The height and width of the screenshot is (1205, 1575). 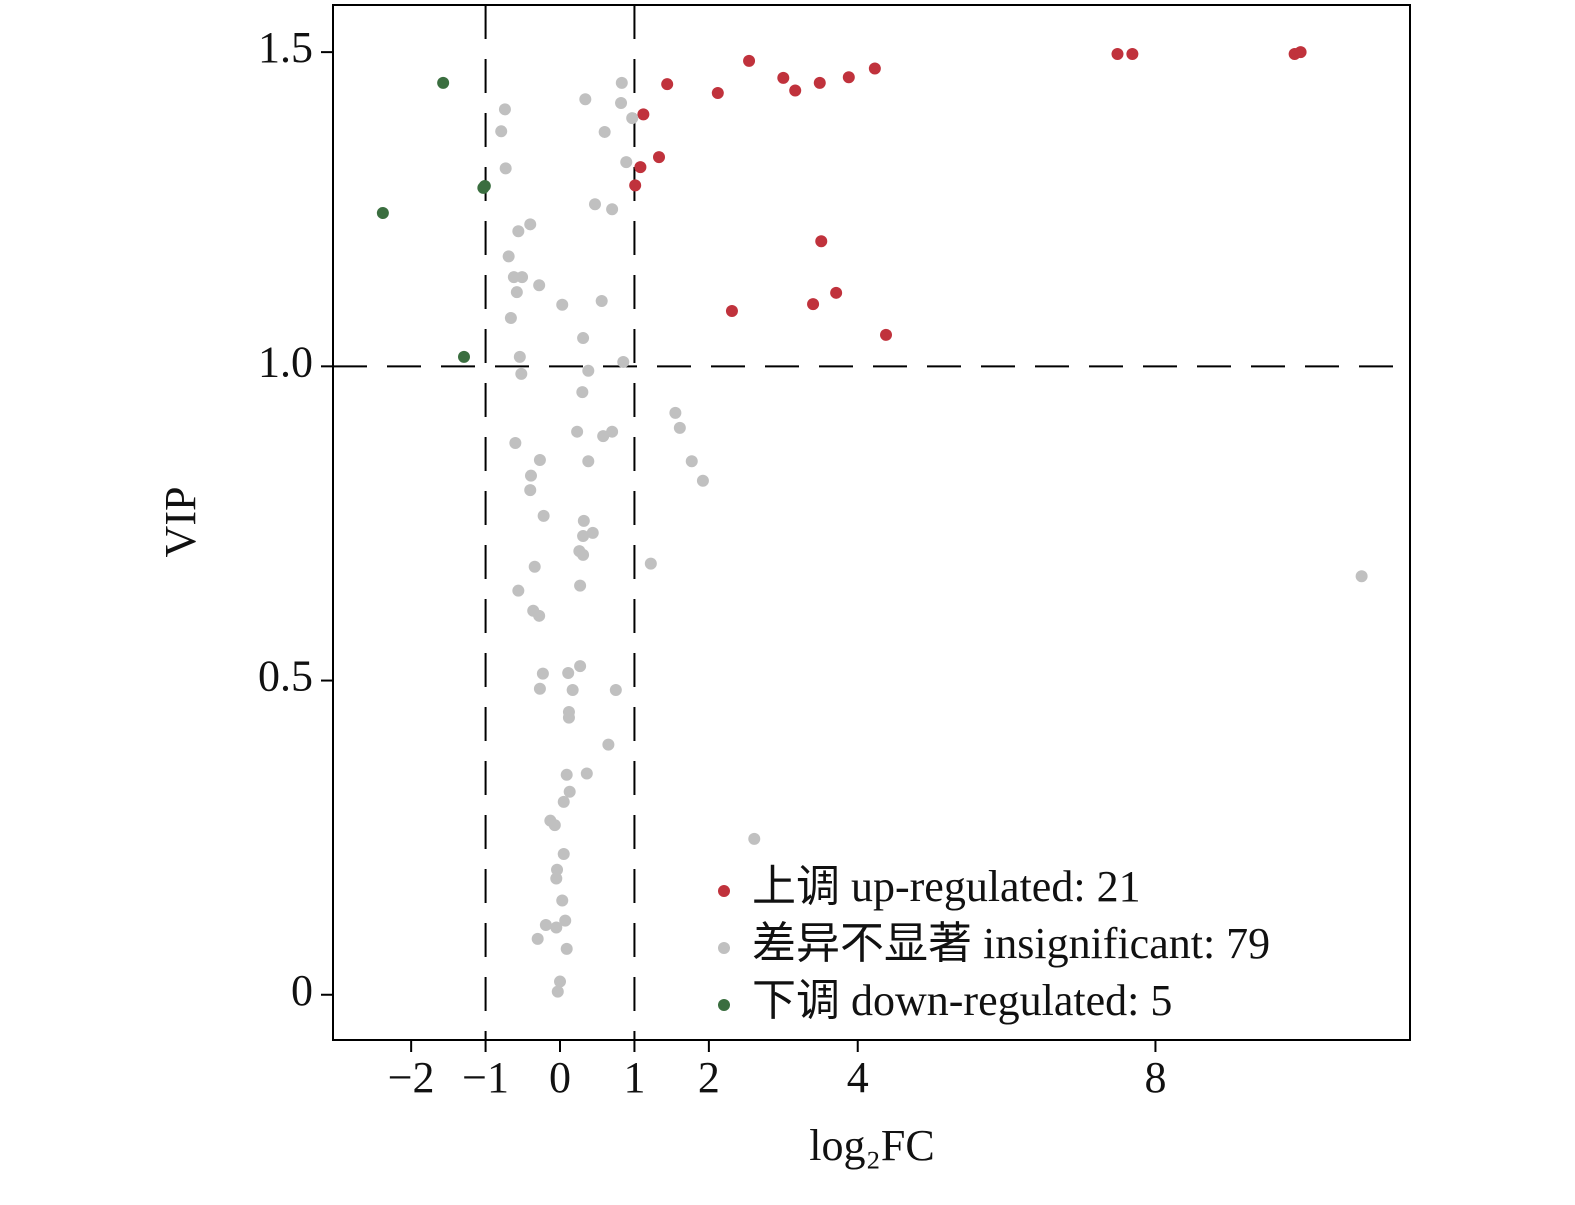 I want to click on y-tick-label: 0.5, so click(x=285, y=676).